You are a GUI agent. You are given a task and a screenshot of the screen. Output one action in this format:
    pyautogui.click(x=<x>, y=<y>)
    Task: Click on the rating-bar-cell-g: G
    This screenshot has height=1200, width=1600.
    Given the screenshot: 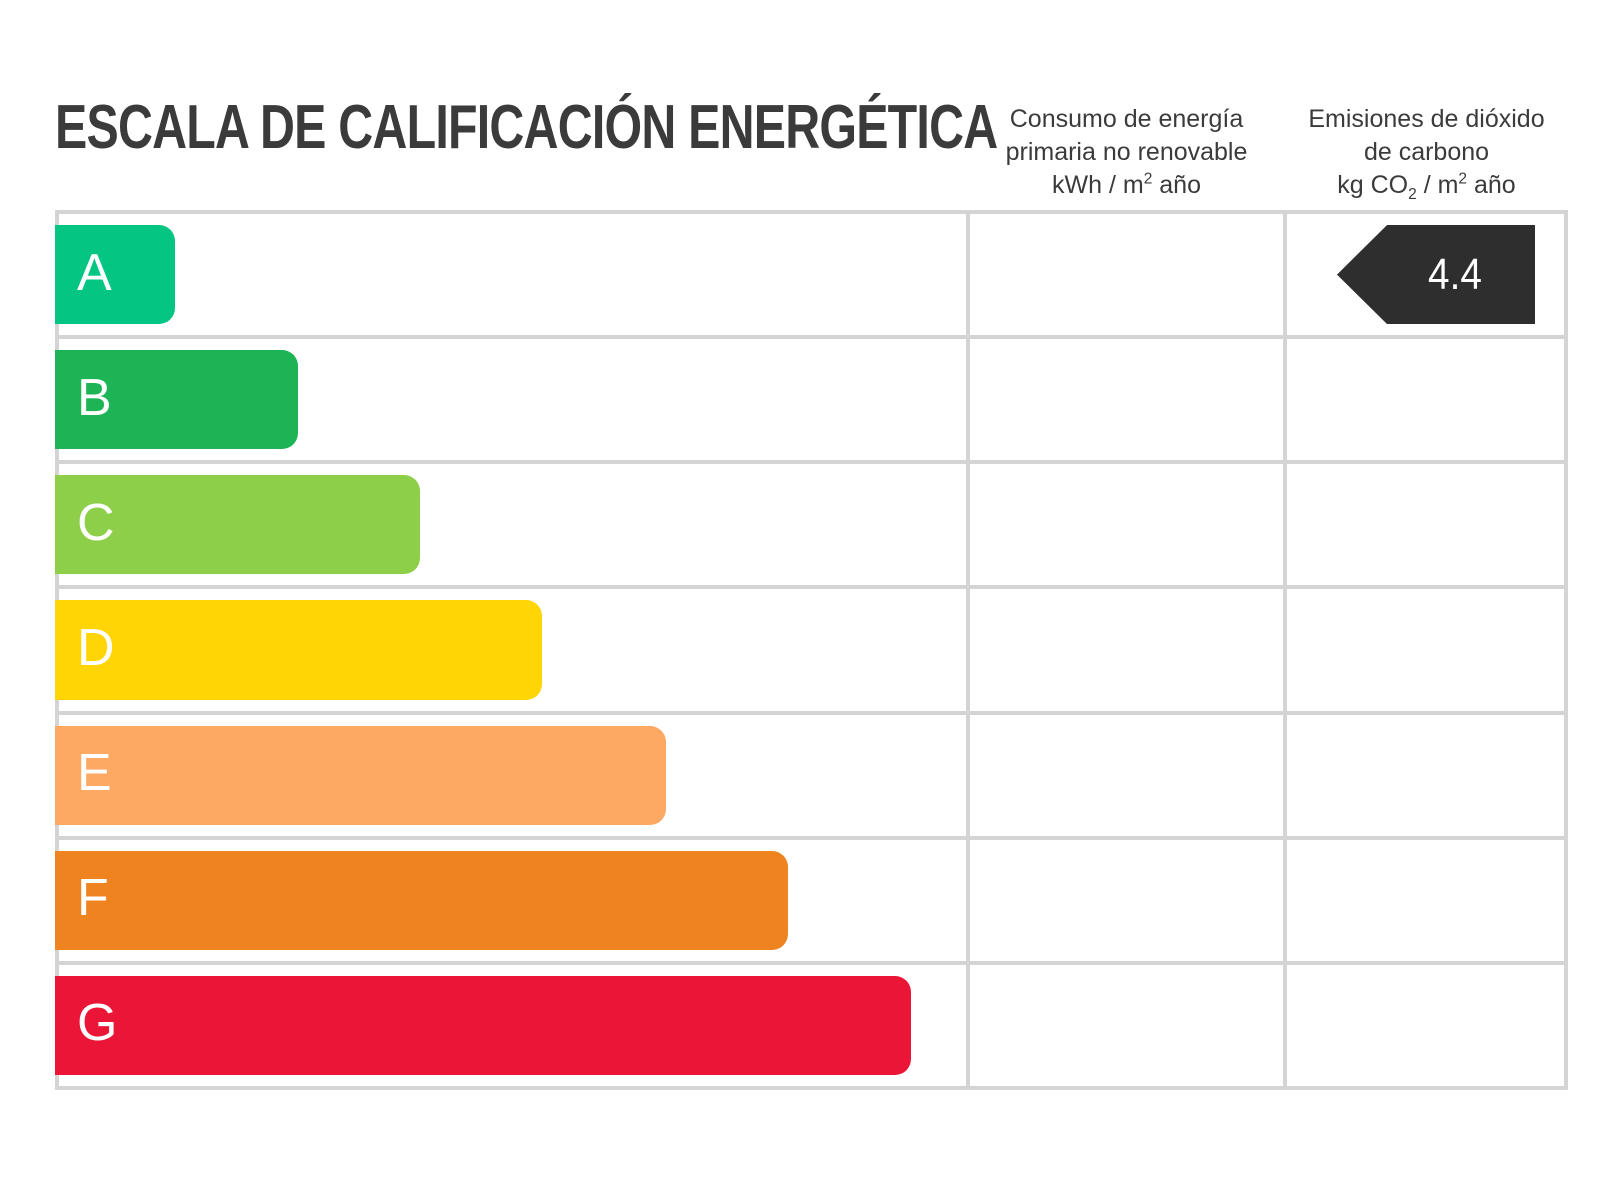 What is the action you would take?
    pyautogui.click(x=510, y=1025)
    